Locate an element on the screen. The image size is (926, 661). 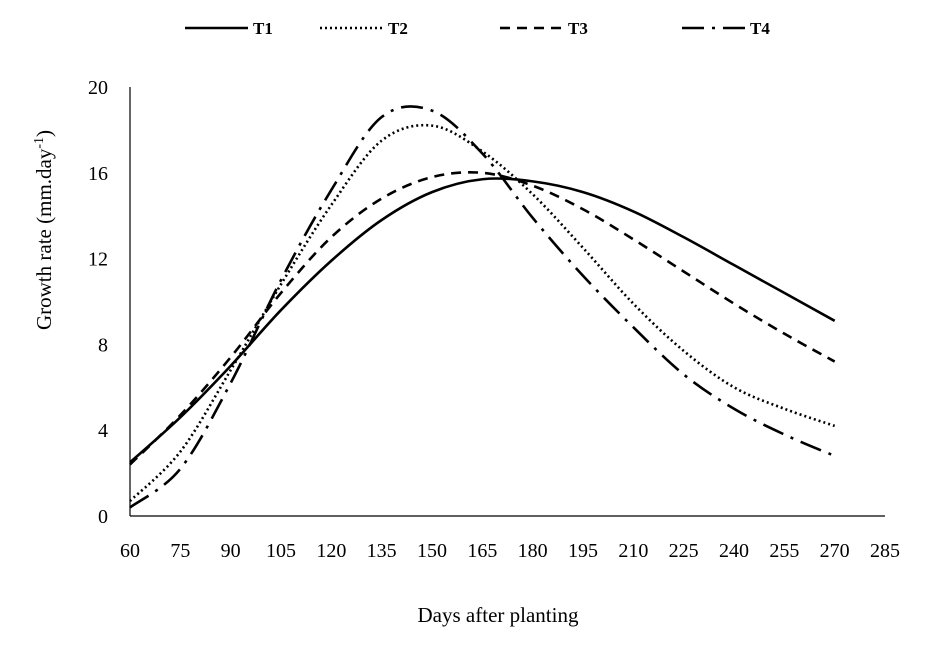
x-axis-title: Days after planting is located at coordinates (498, 615).